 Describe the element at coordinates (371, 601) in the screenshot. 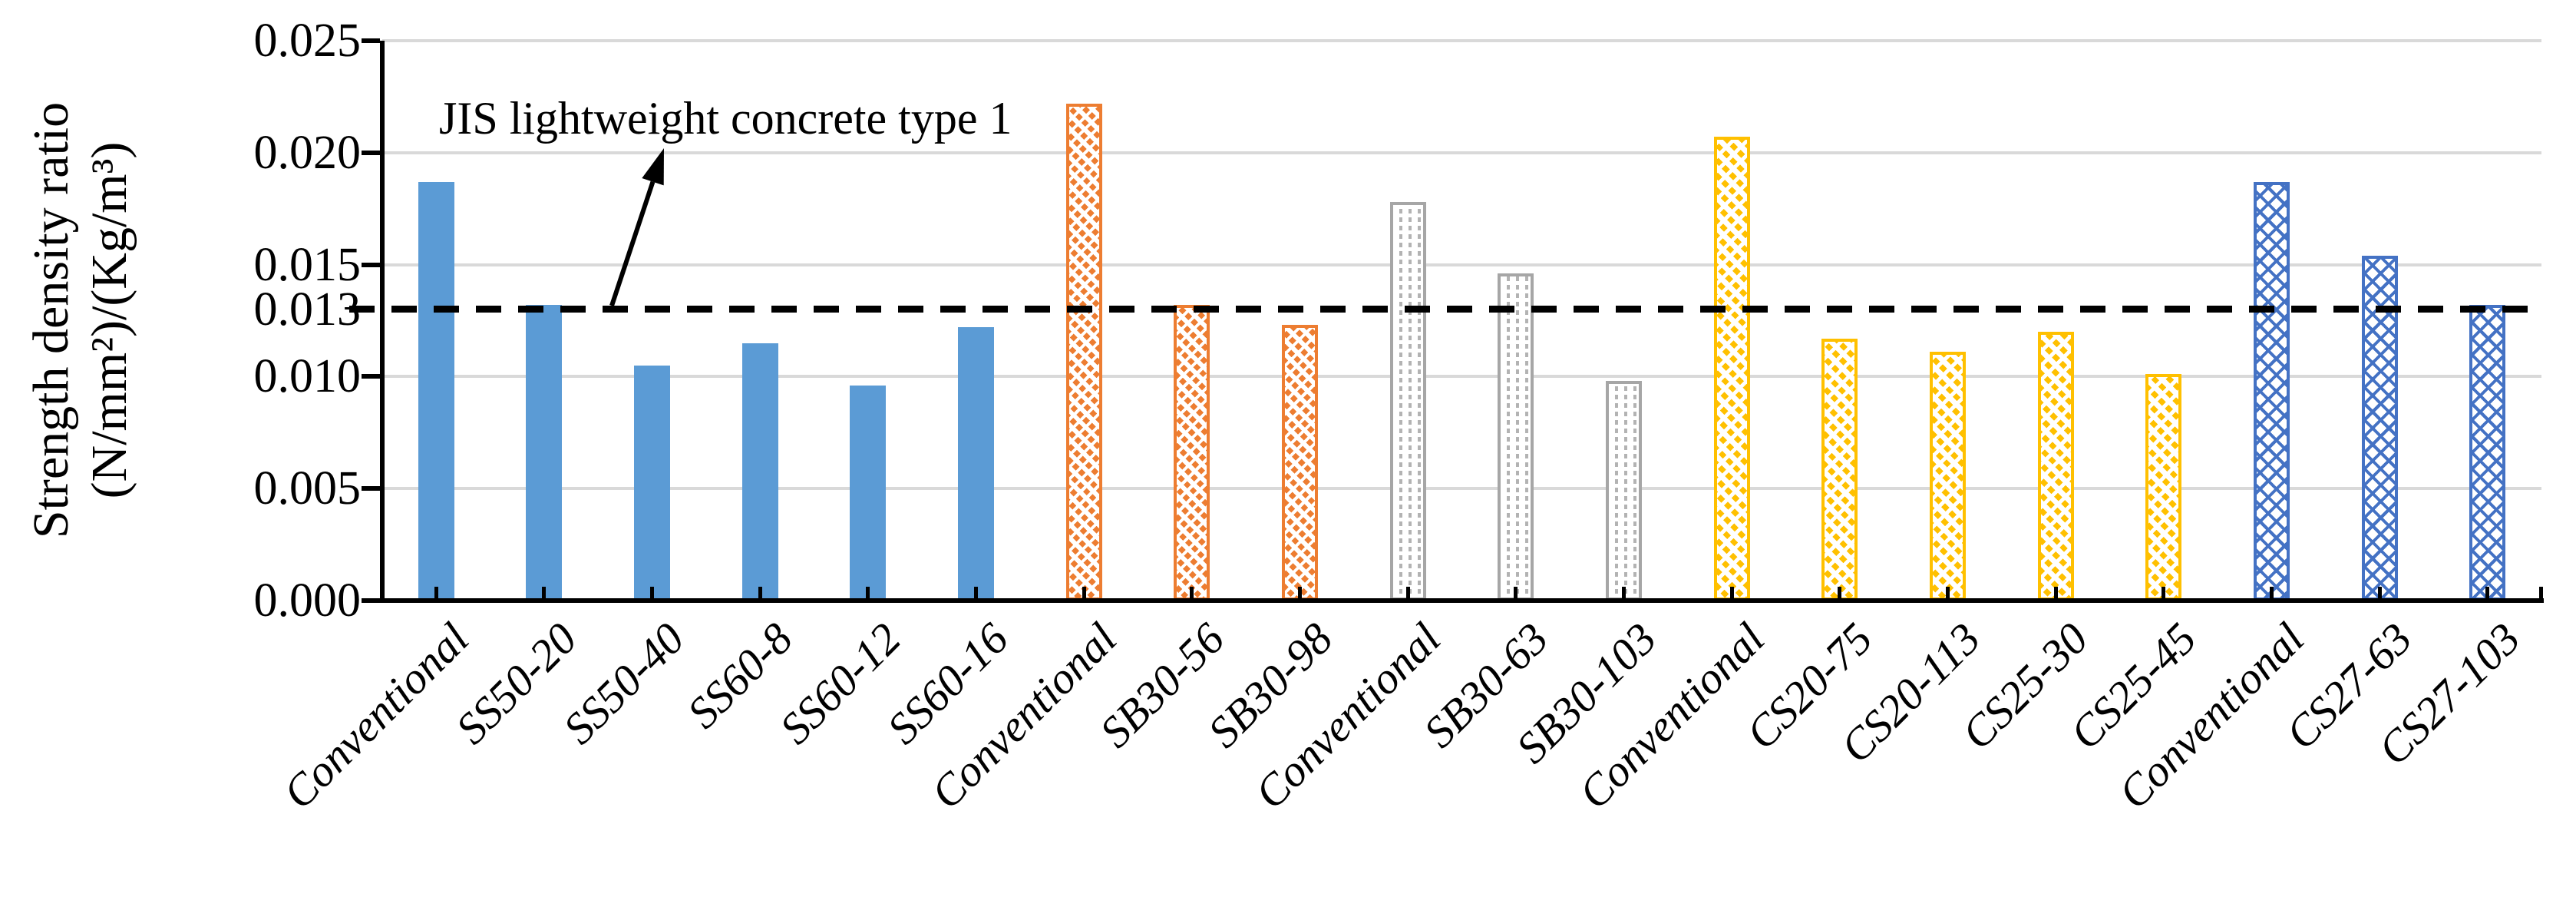

I see `y-tick-0.000` at that location.